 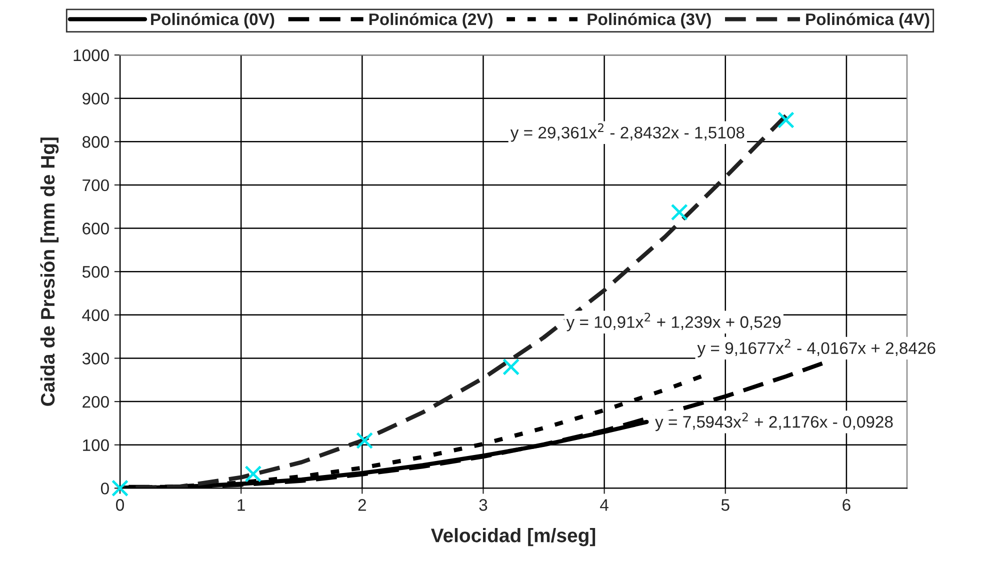 I want to click on y-tick-label: 0, so click(x=104, y=488).